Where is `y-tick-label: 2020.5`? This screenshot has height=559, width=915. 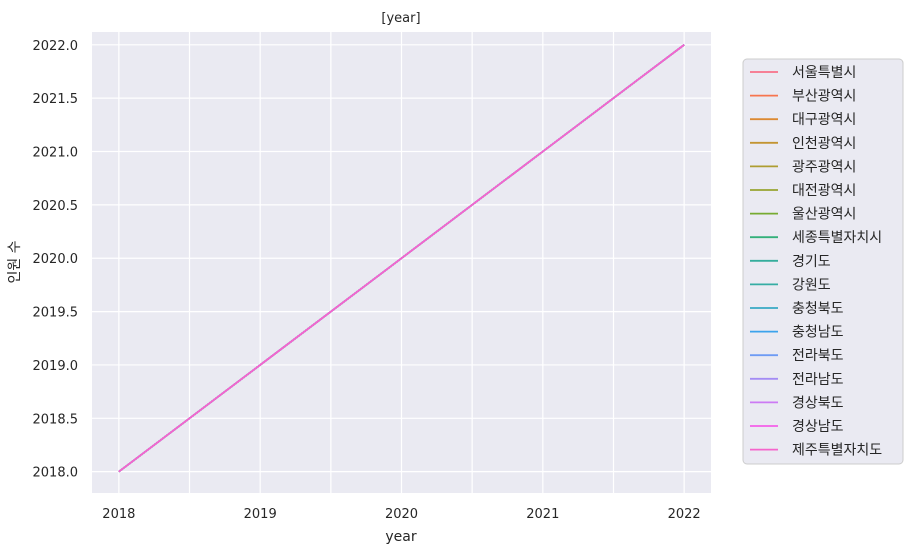
y-tick-label: 2020.5 is located at coordinates (56, 206).